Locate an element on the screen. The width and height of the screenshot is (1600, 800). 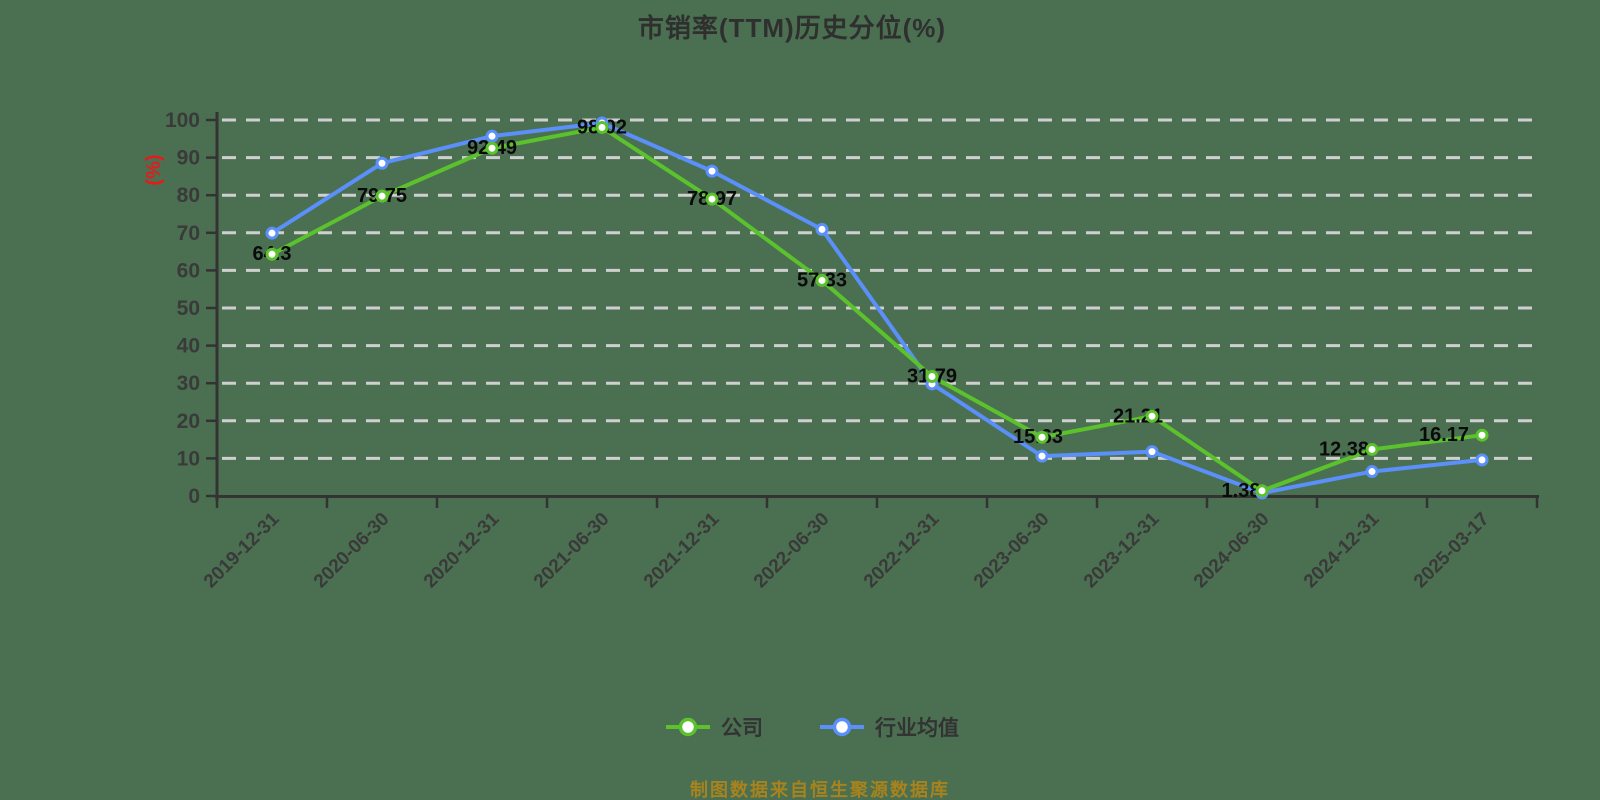
y-tick-label: 90 is located at coordinates (188, 158).